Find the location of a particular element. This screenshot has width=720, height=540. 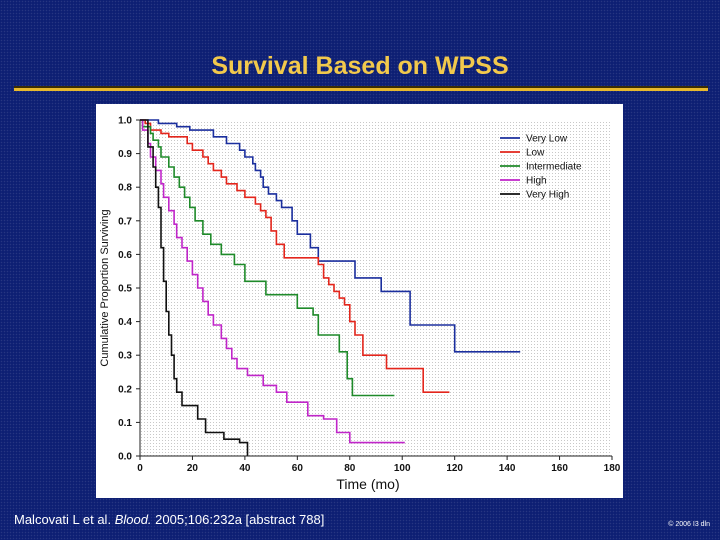

x-tick-label: 20 is located at coordinates (193, 468).